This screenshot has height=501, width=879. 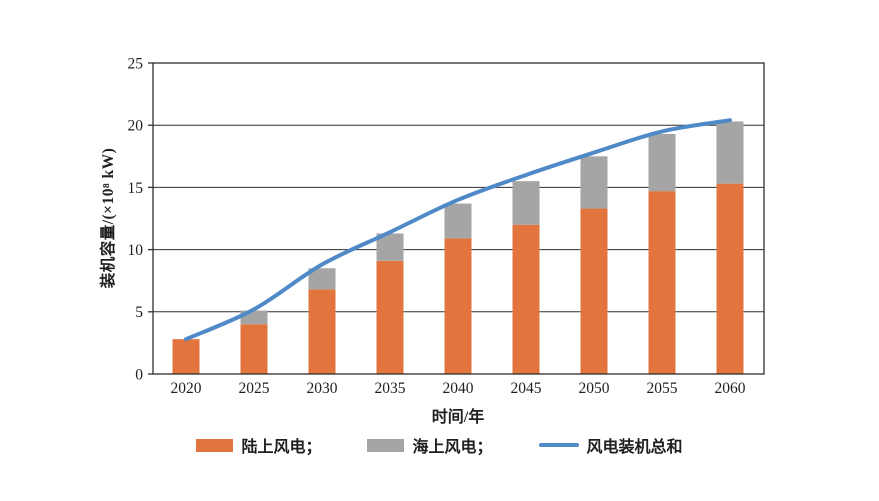 What do you see at coordinates (594, 388) in the screenshot?
I see `x-tick-label: 2050` at bounding box center [594, 388].